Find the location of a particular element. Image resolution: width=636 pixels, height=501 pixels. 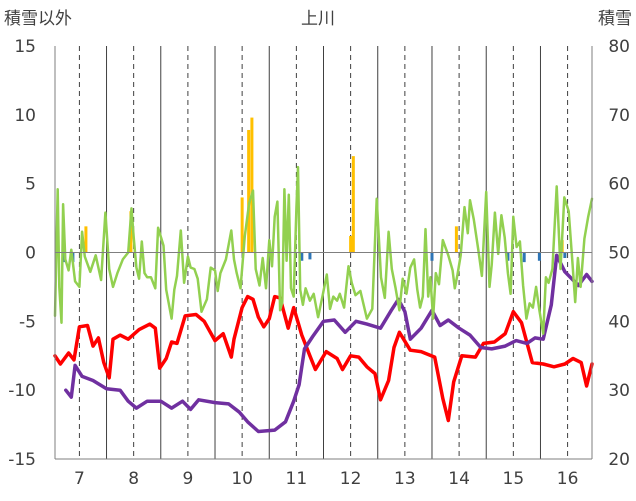

x-tick-label: 16 is located at coordinates (568, 479).